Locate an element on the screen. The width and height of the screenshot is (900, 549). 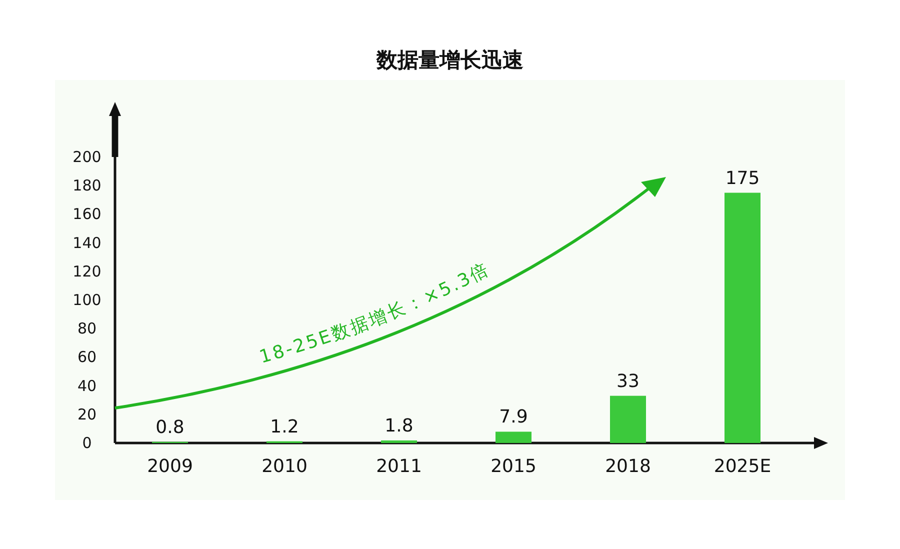
x-tick-label: 2010 is located at coordinates (285, 466).